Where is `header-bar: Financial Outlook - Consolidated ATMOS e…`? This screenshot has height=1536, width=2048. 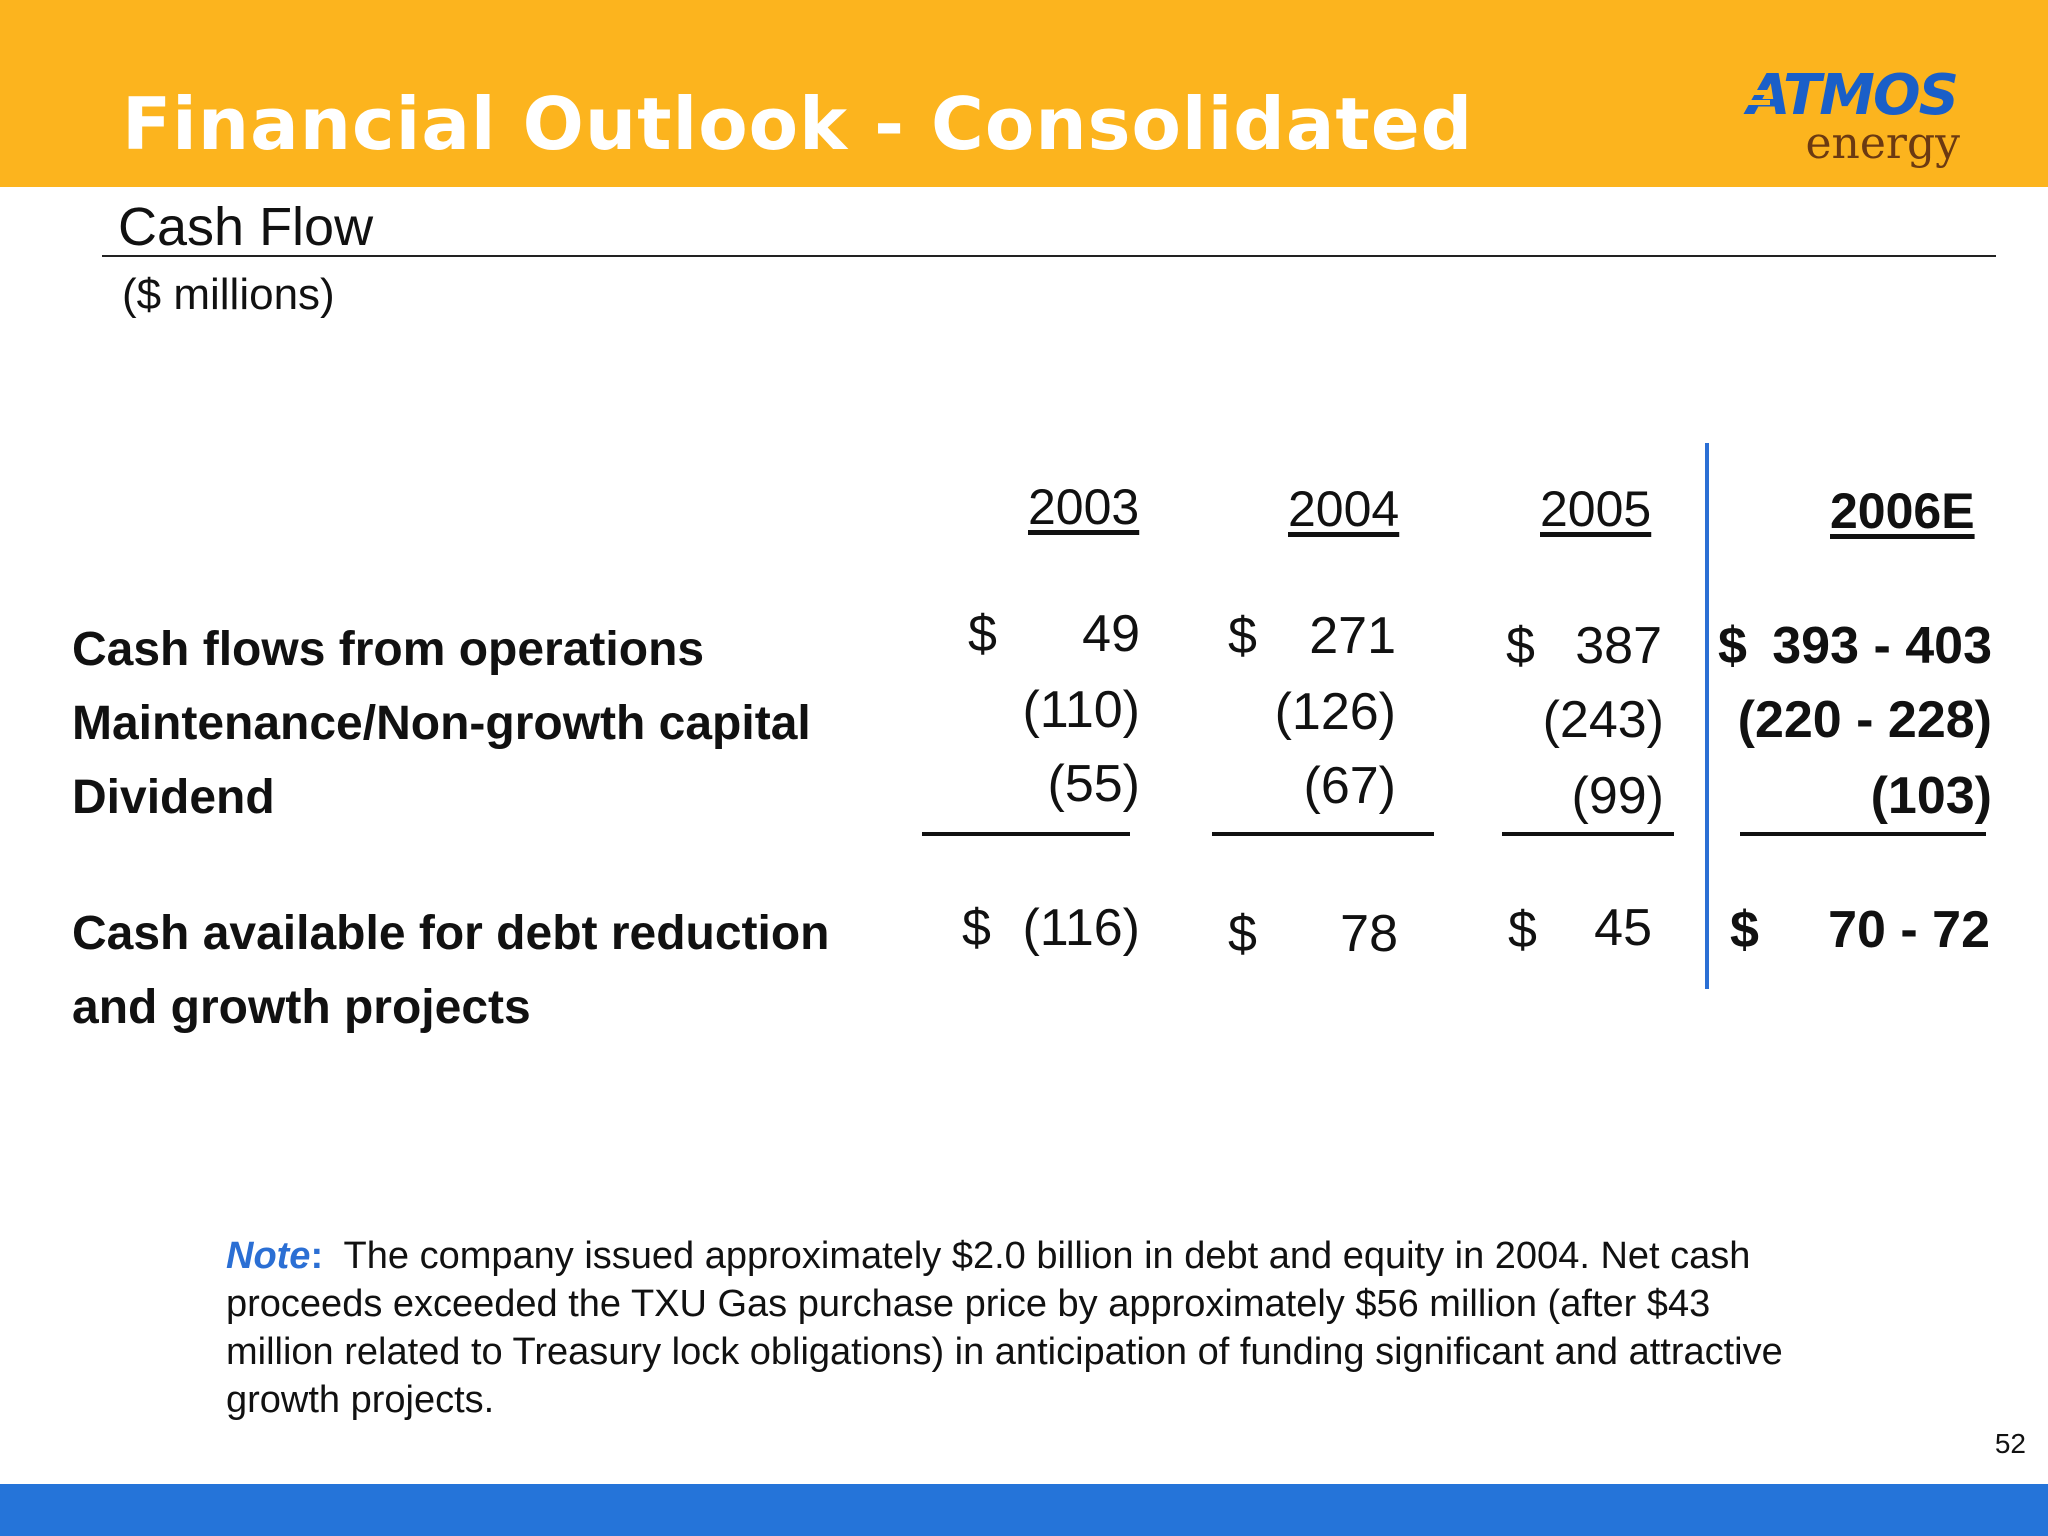 header-bar: Financial Outlook - Consolidated ATMOS e… is located at coordinates (1024, 93).